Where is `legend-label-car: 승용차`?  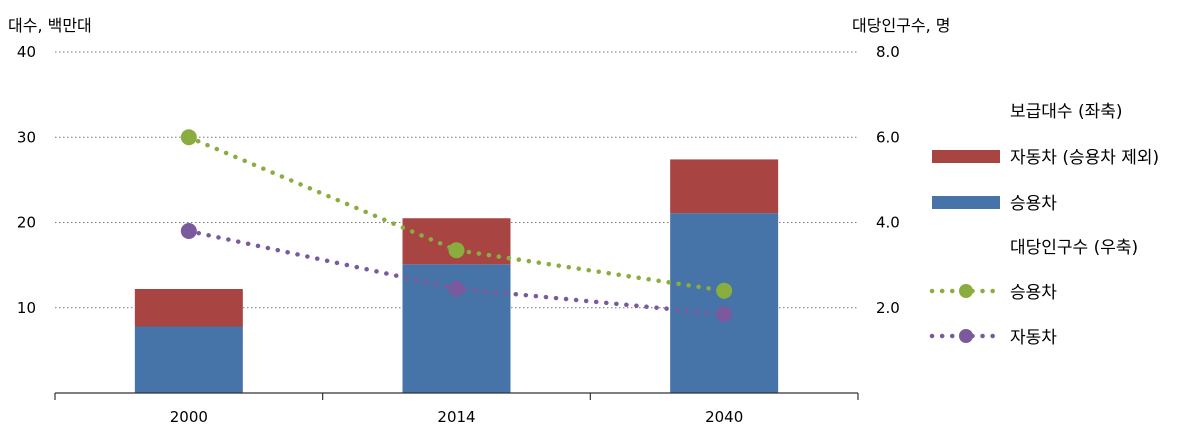
legend-label-car: 승용차 is located at coordinates (1033, 204).